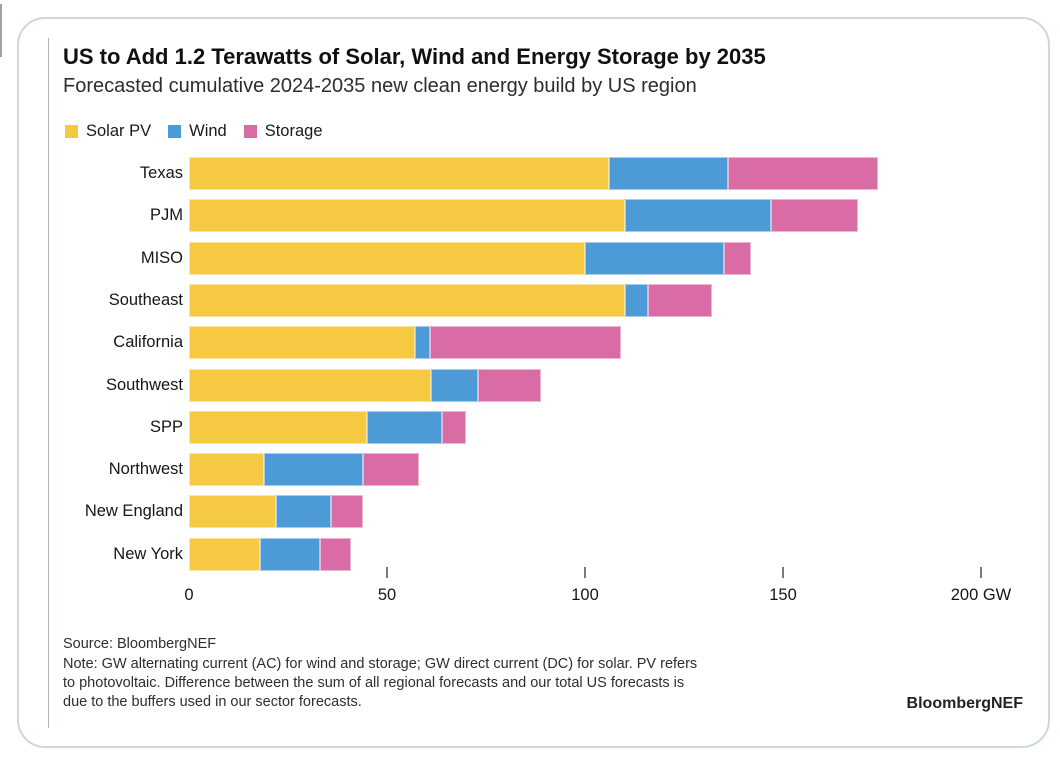 The height and width of the screenshot is (768, 1060). I want to click on bar-row: SPP, so click(530, 427).